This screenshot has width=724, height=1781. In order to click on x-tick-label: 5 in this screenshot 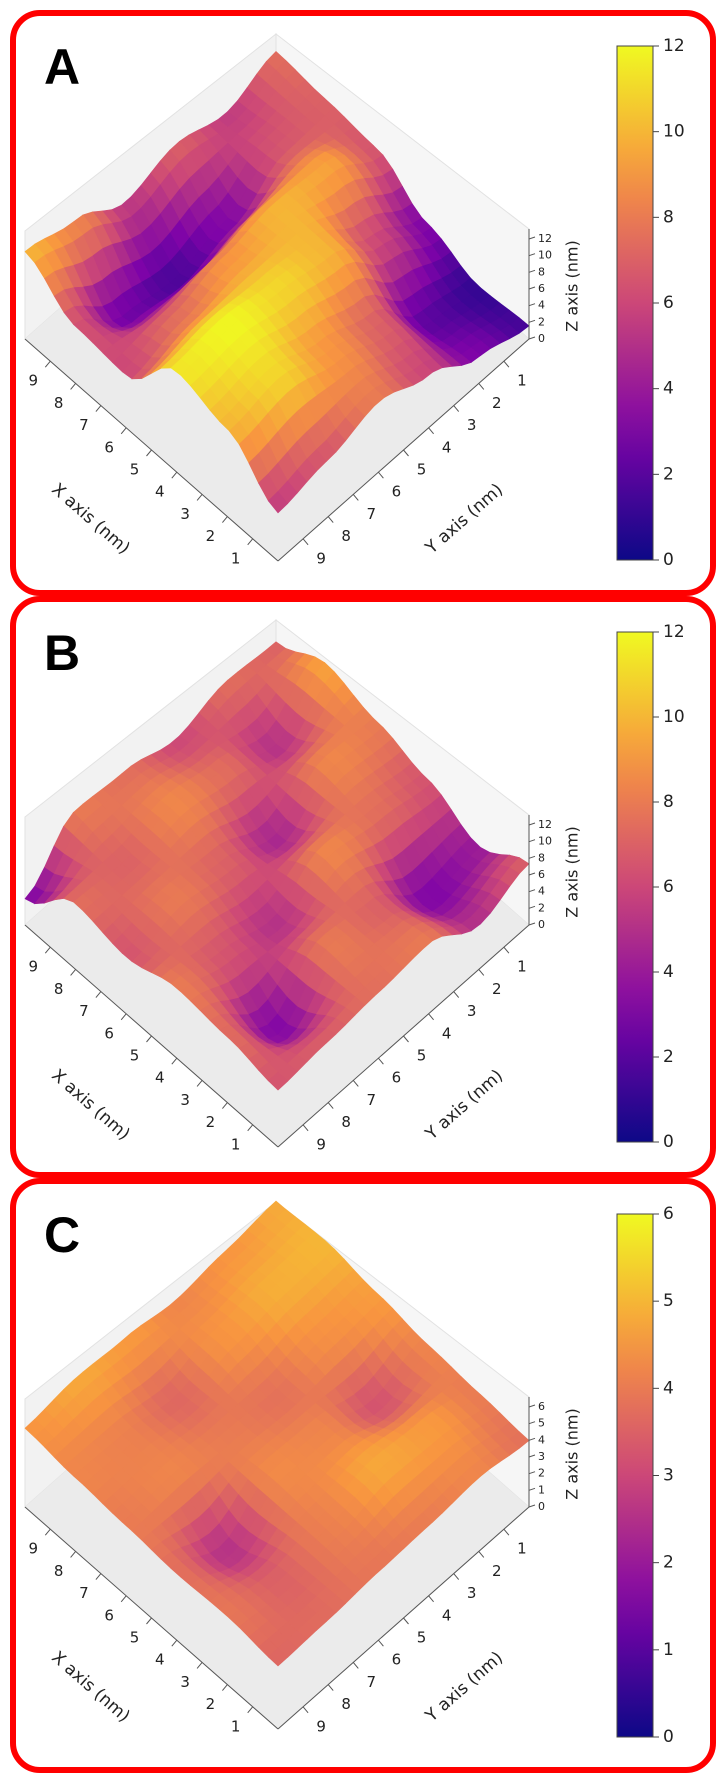, I will do `click(135, 1638)`.